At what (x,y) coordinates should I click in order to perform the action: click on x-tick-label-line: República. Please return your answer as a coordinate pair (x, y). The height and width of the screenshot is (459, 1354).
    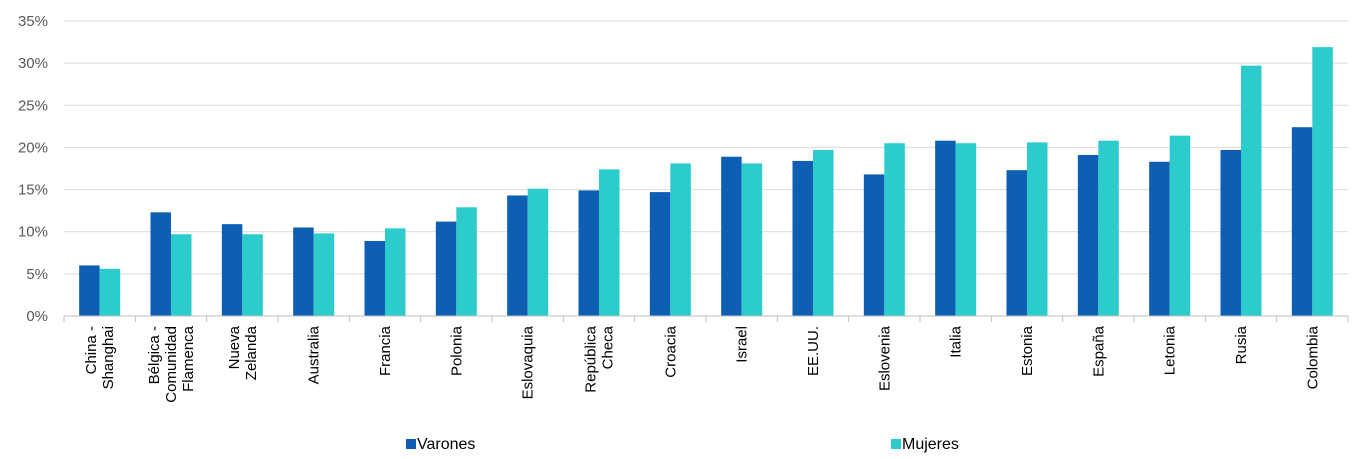
    Looking at the image, I should click on (591, 358).